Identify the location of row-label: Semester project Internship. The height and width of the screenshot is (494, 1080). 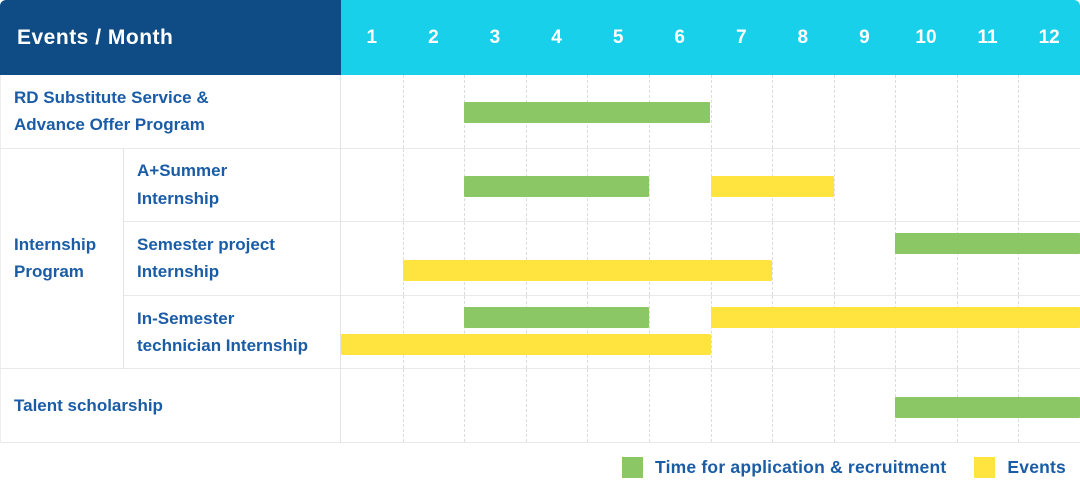
(232, 259).